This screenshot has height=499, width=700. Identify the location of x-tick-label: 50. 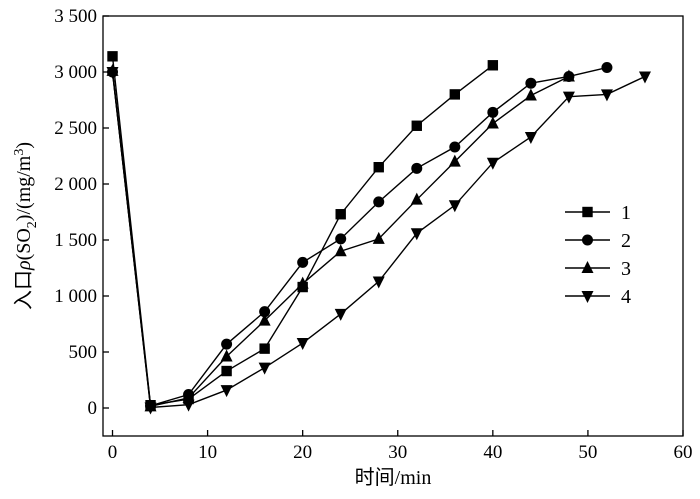
(587, 452).